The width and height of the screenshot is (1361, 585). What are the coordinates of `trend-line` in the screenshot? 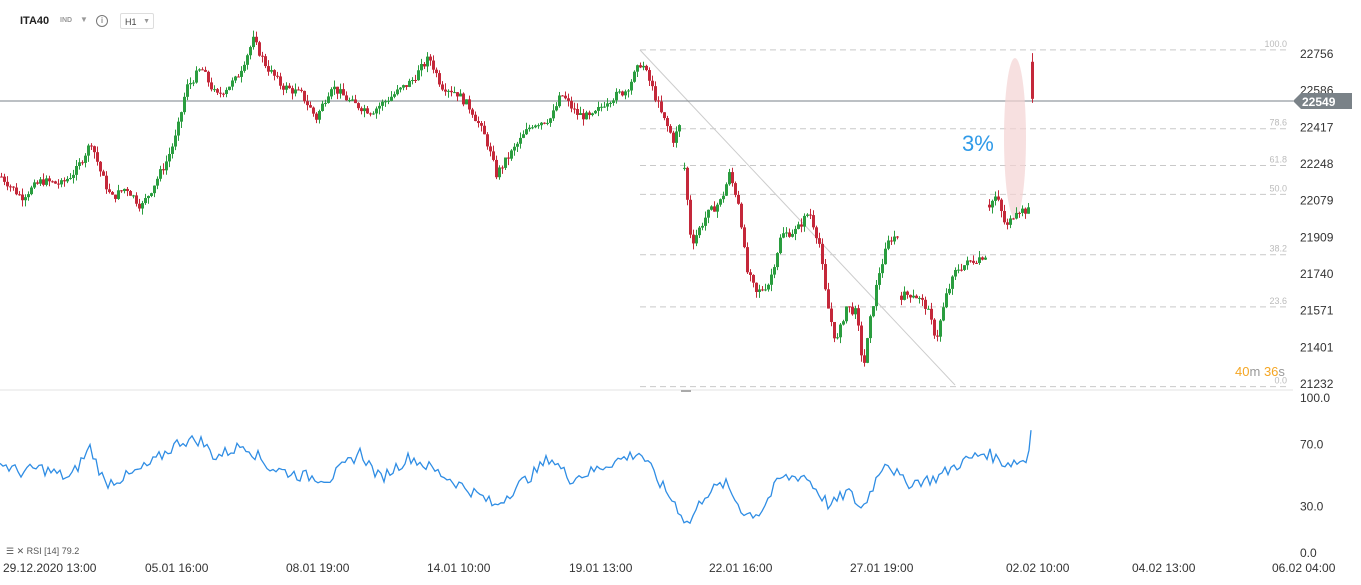 It's located at (797, 217).